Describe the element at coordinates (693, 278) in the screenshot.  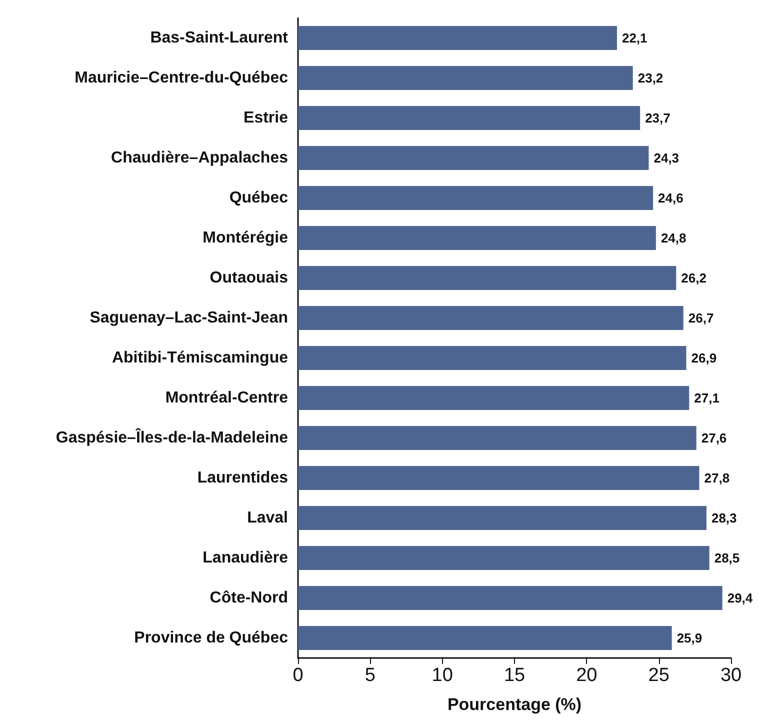
I see `data-label: 26,2` at that location.